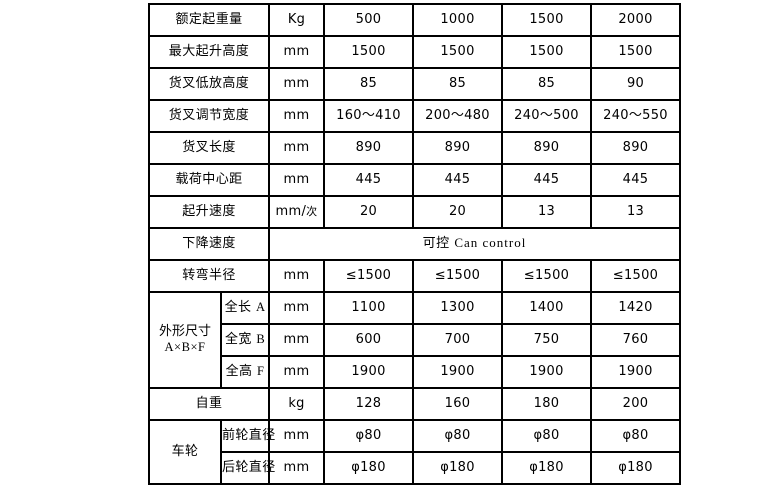  Describe the element at coordinates (261, 339) in the screenshot. I see `sublabel-latin: B` at that location.